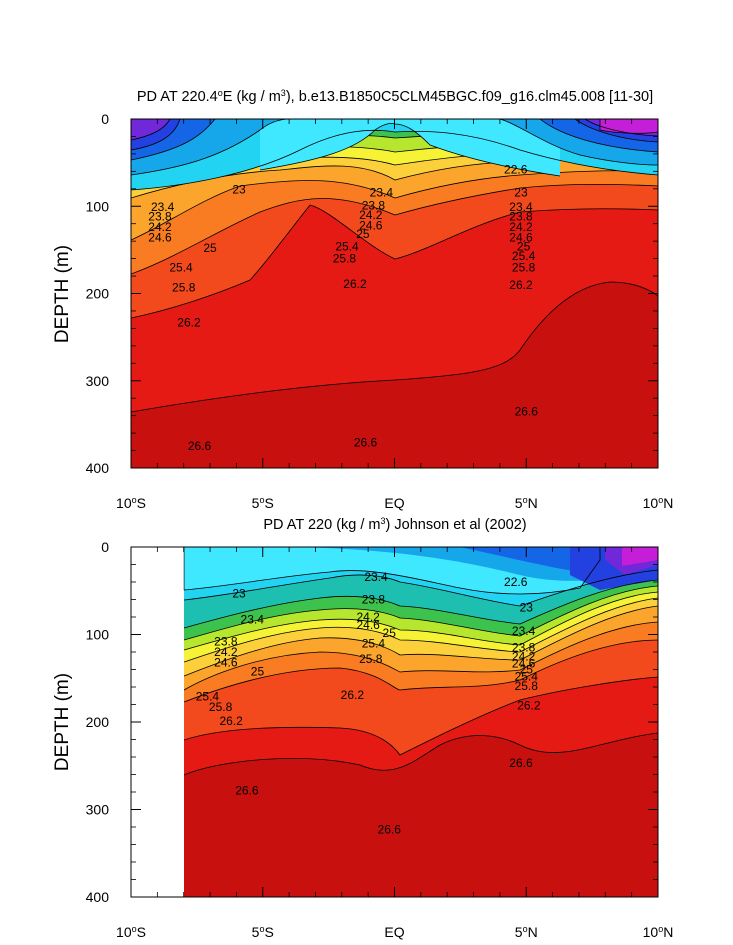 Image resolution: width=733 pixels, height=945 pixels. I want to click on panel-observed-title: PD AT 220 (kg / m3) Johnson et al (2002), so click(394, 524).